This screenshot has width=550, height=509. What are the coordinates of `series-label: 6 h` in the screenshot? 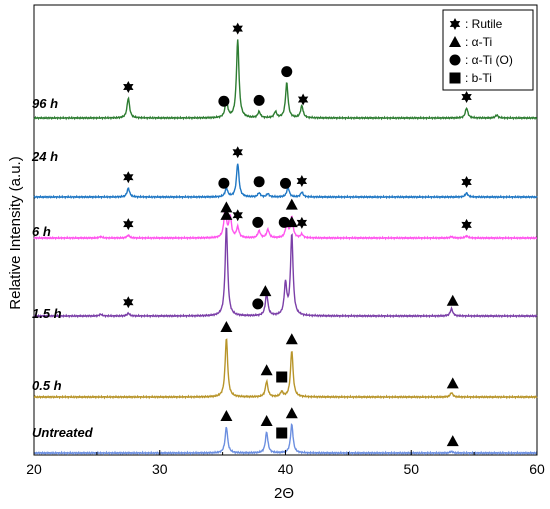 It's located at (41, 231).